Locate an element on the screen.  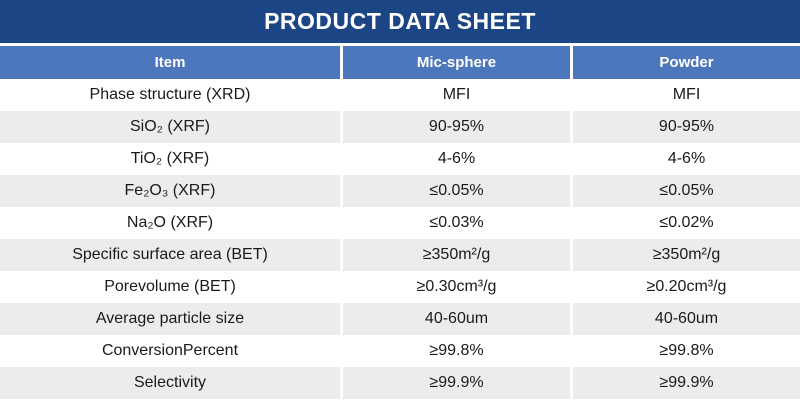
table-row: TiO₂ (XRF) 4-6% 4-6% is located at coordinates (400, 159).